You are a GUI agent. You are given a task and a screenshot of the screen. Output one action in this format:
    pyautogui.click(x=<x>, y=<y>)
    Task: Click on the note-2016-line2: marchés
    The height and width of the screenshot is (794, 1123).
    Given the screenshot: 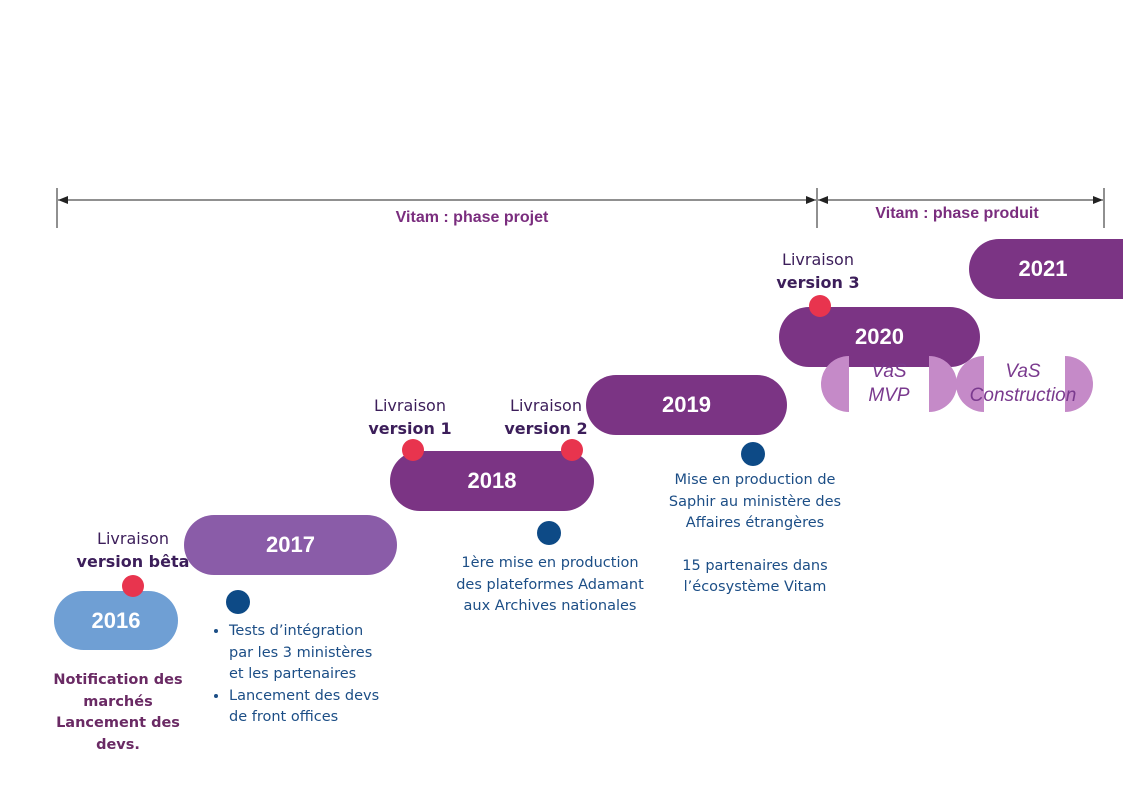 What is the action you would take?
    pyautogui.click(x=118, y=701)
    